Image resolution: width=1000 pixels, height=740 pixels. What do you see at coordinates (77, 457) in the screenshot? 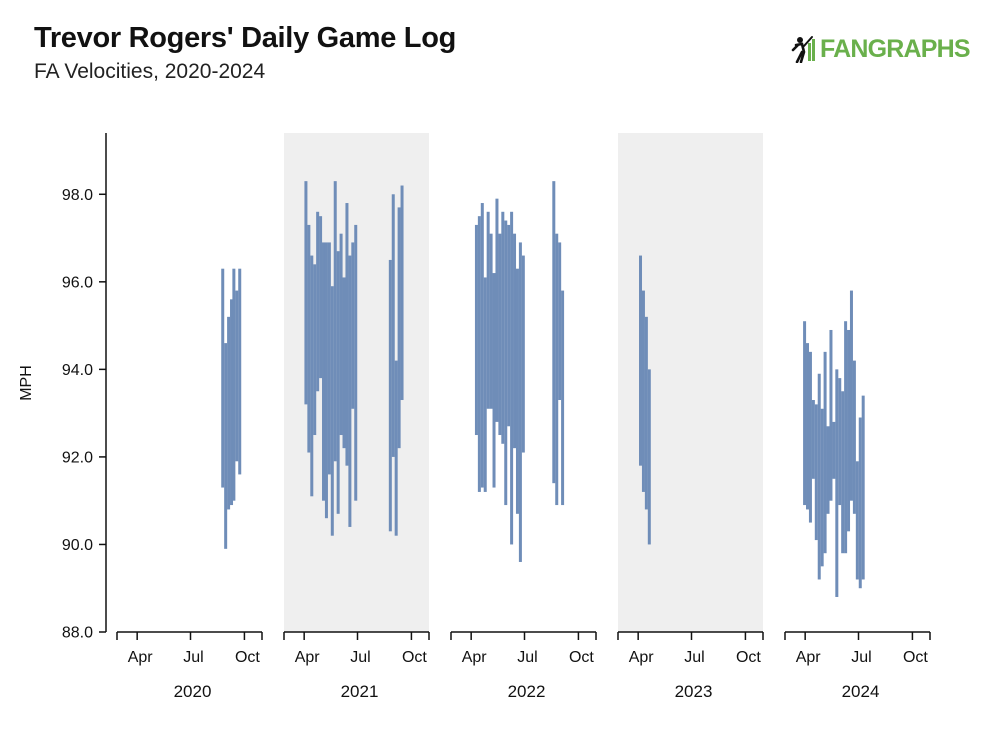
I see `y-tick-label: 92.0` at bounding box center [77, 457].